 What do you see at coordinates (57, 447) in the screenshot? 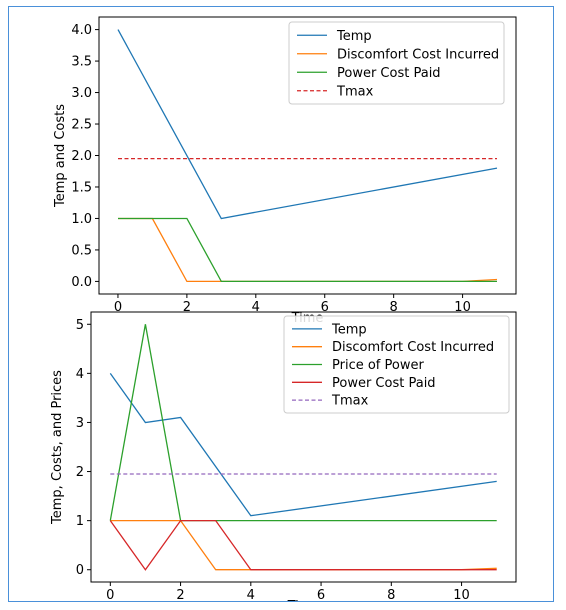
I see `y-axis-label: Temp, Costs, and Prices` at bounding box center [57, 447].